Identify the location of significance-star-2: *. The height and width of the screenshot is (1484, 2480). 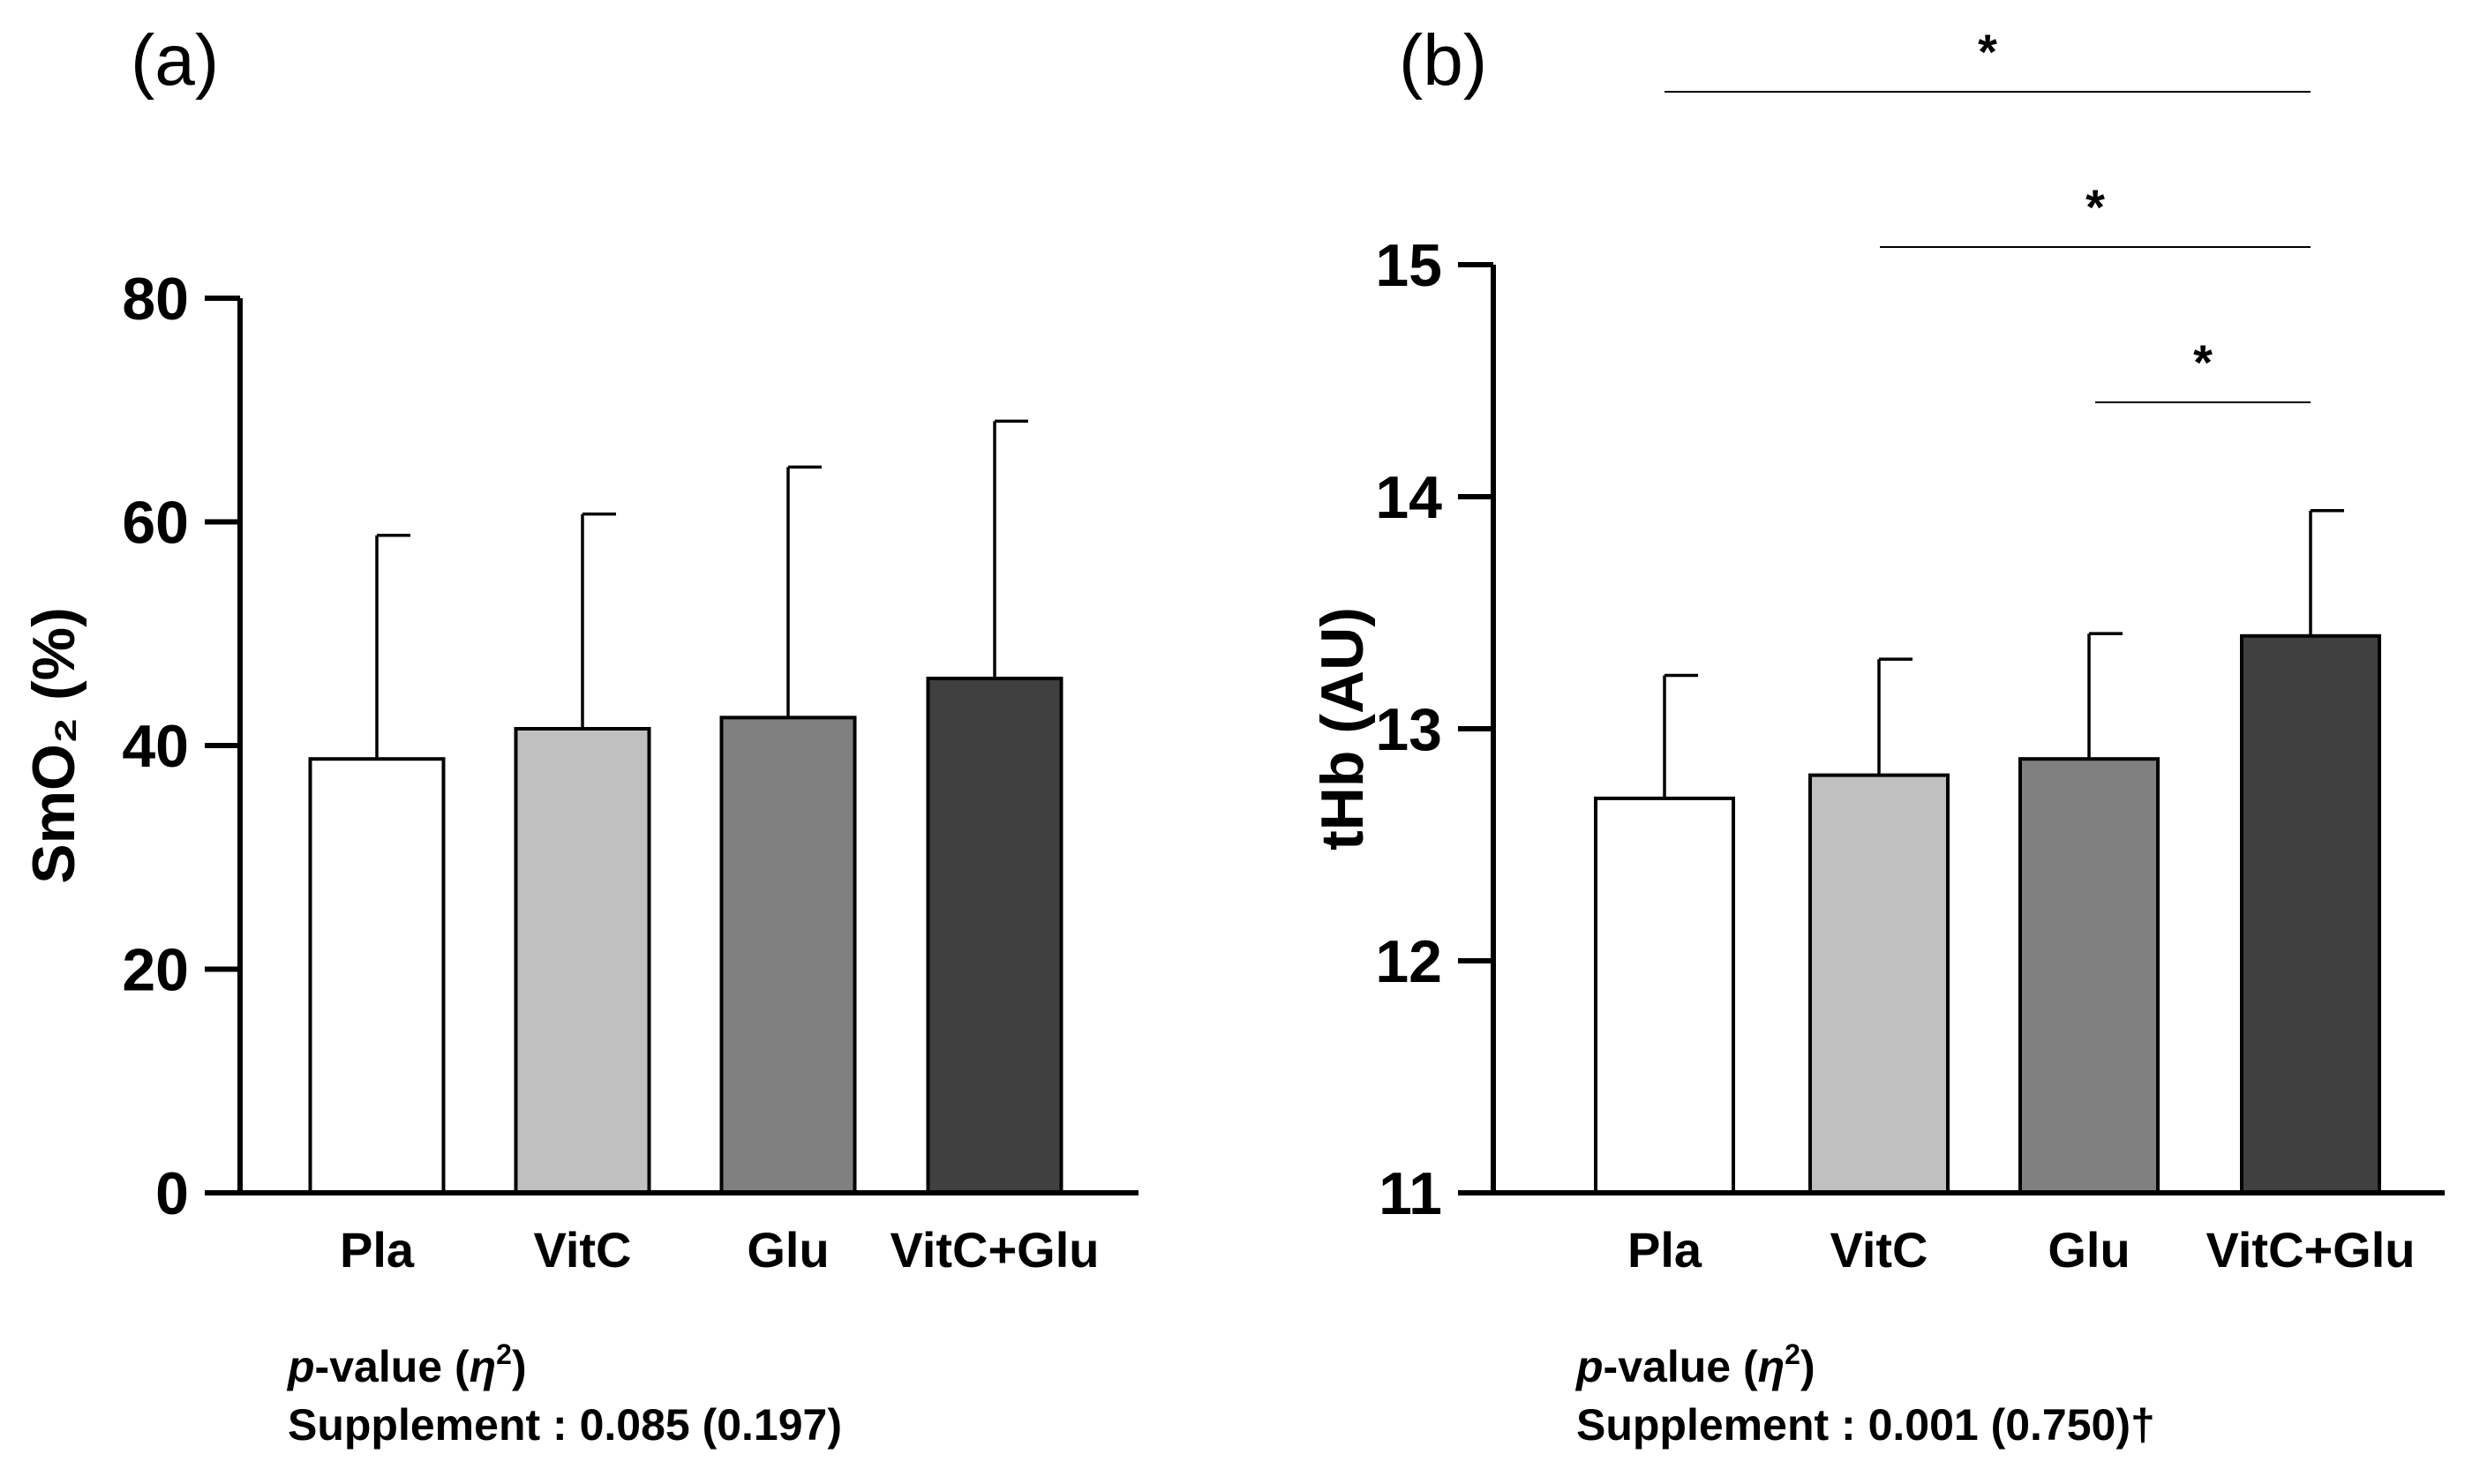
(2095, 207).